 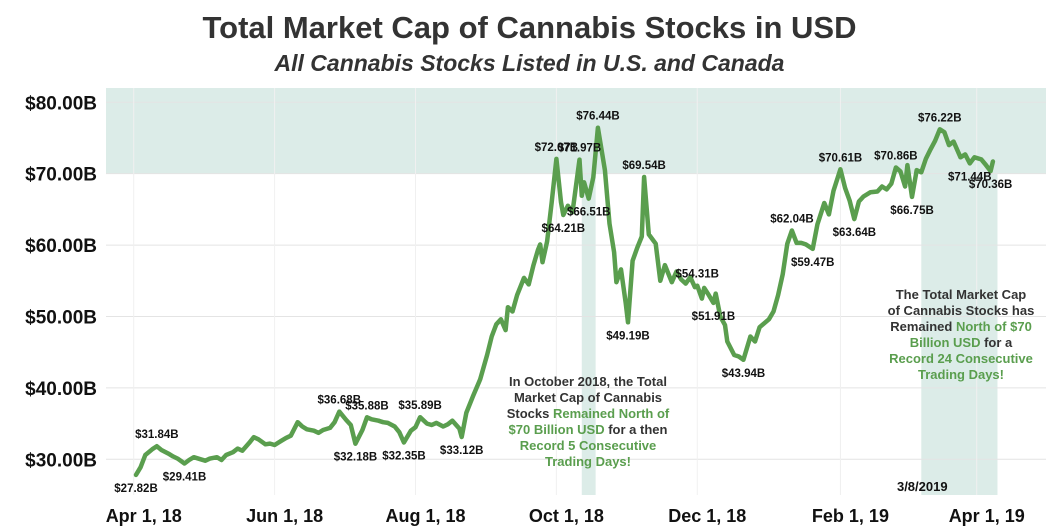 I want to click on y-tick-label: $60.00B, so click(x=61, y=246).